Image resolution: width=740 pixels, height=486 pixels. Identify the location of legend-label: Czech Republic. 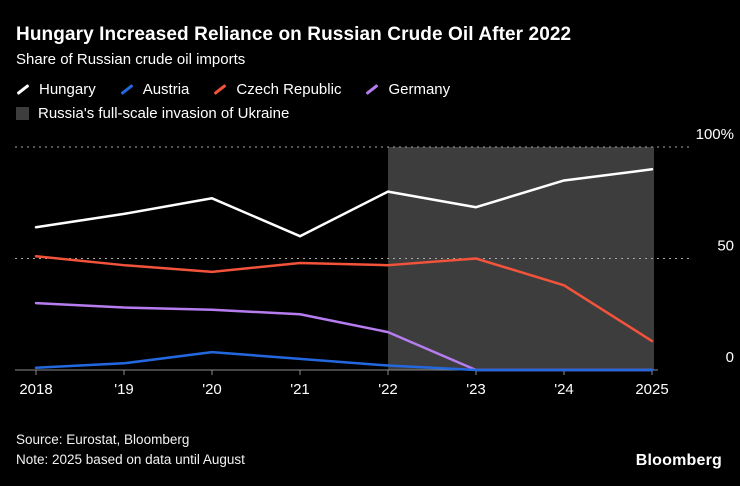
(289, 89).